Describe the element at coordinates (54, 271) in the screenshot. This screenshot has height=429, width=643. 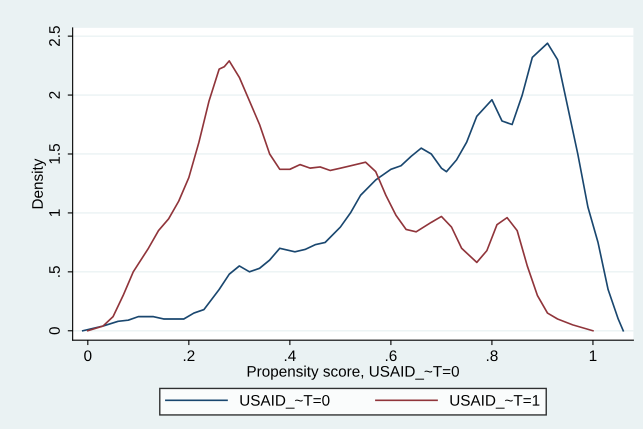
I see `y-tick-label: .5` at that location.